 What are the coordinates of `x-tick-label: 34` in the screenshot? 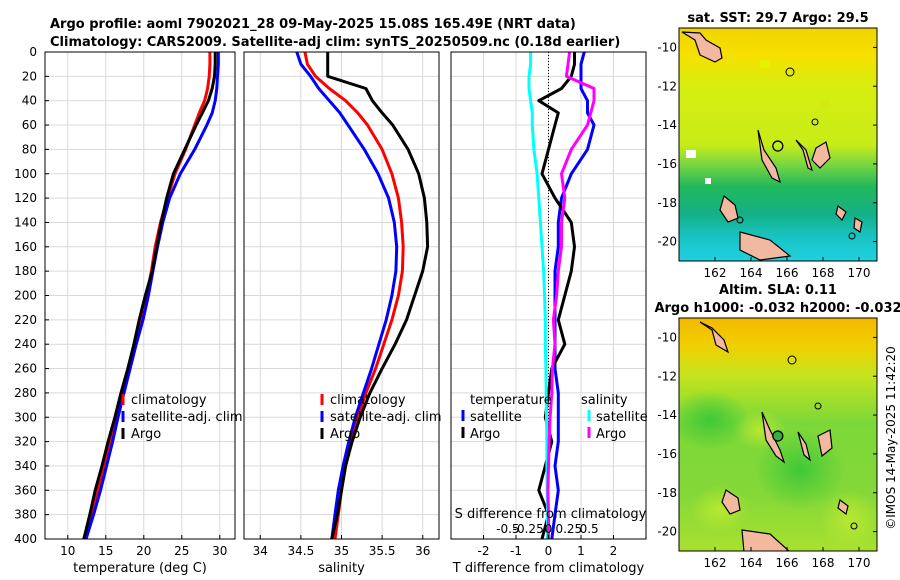 It's located at (260, 551).